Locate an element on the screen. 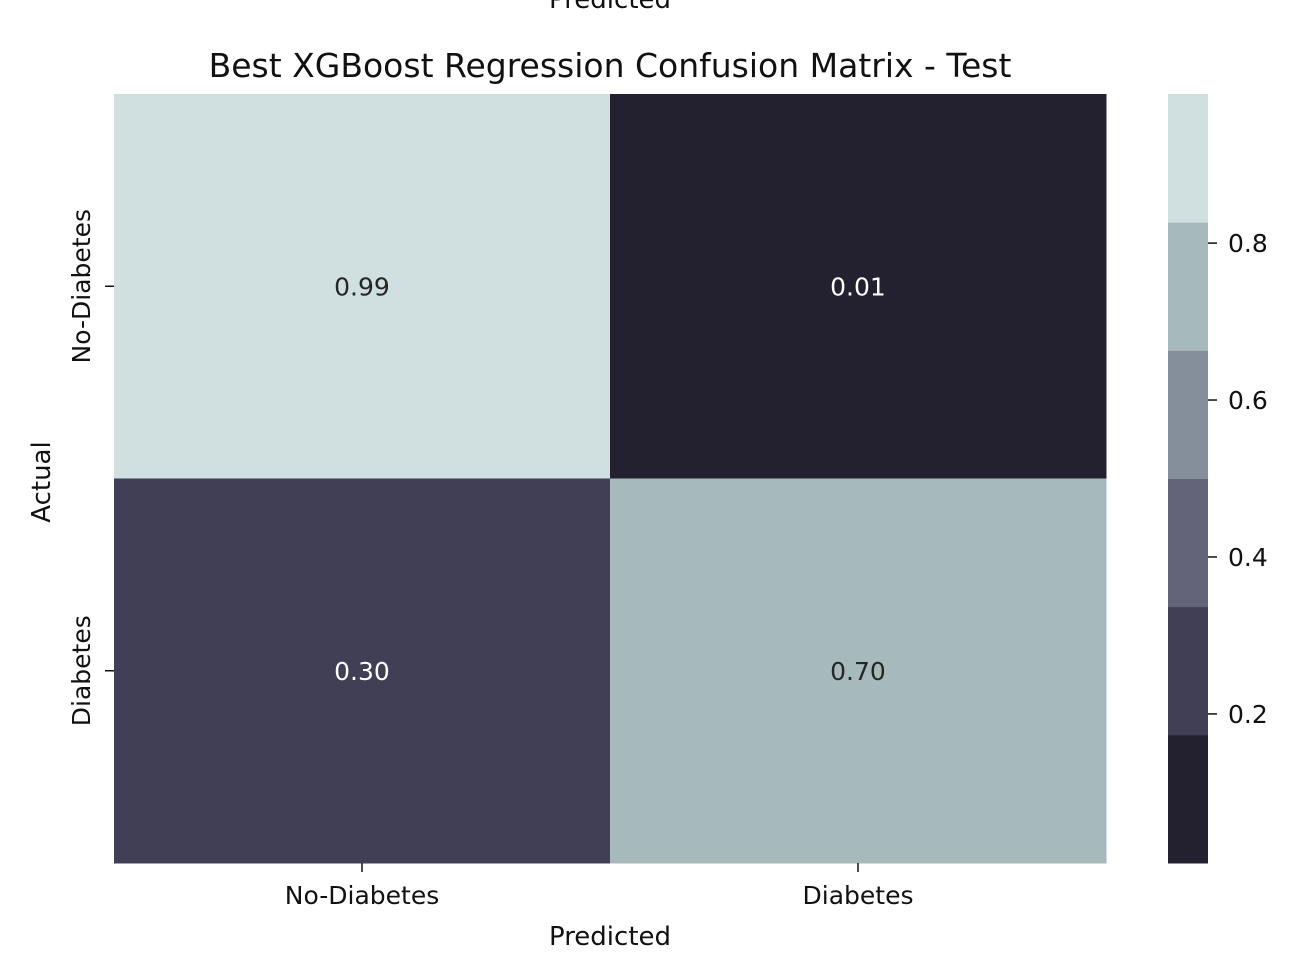  y-tick-label: Diabetes is located at coordinates (81, 670).